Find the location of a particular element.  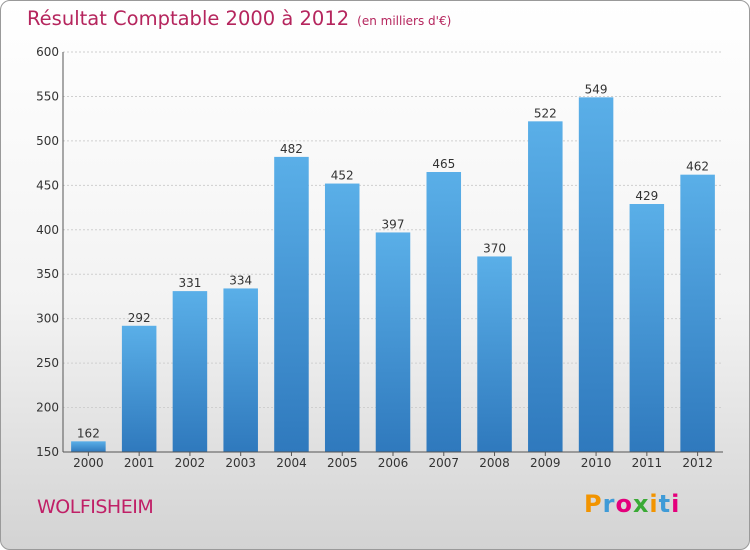

x-tick-label-2008: 2008 is located at coordinates (494, 463).